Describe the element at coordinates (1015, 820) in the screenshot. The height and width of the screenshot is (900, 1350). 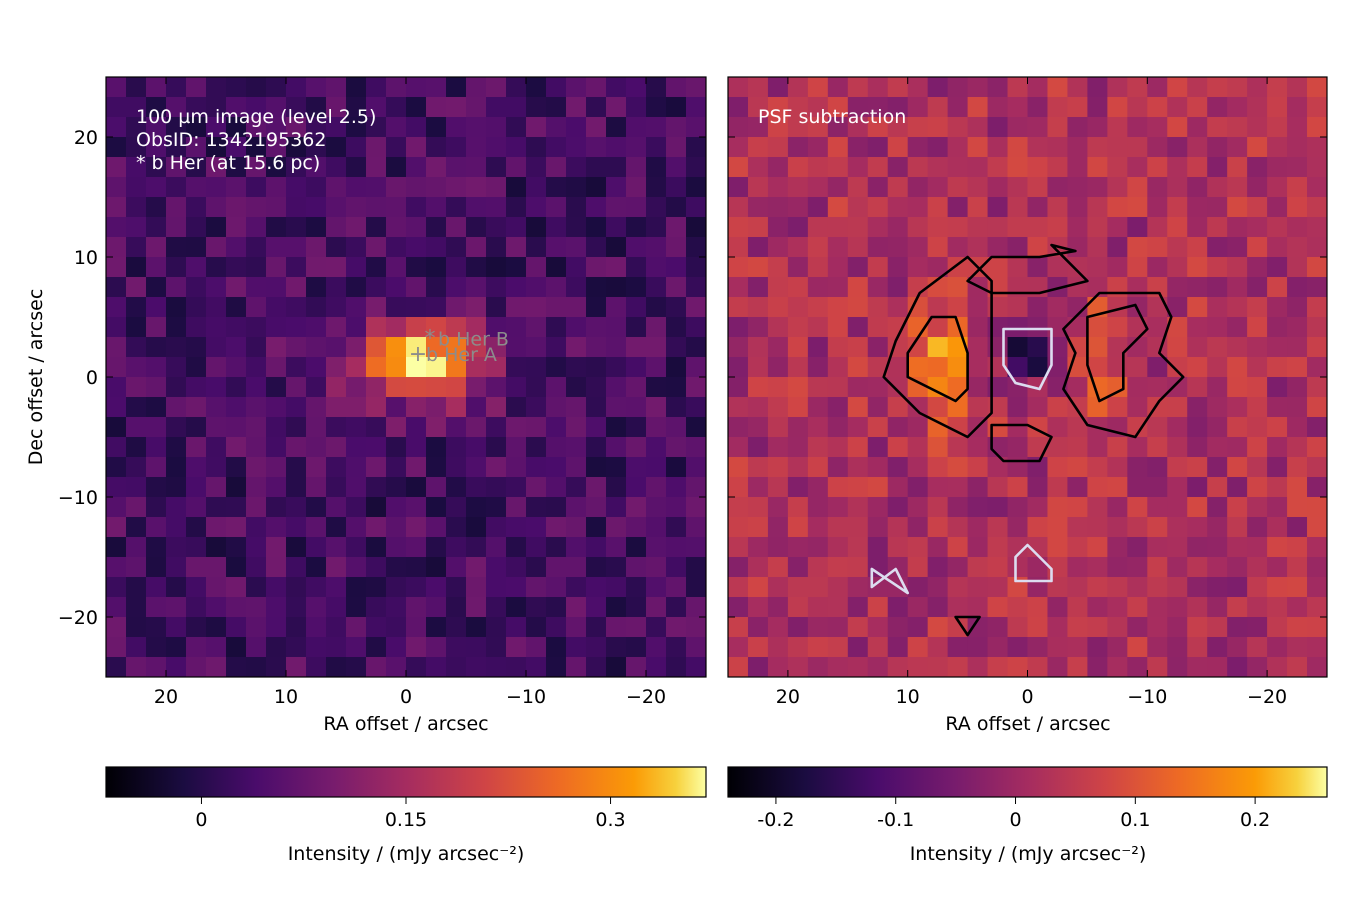
I see `colorbar-tick-label: 0` at that location.